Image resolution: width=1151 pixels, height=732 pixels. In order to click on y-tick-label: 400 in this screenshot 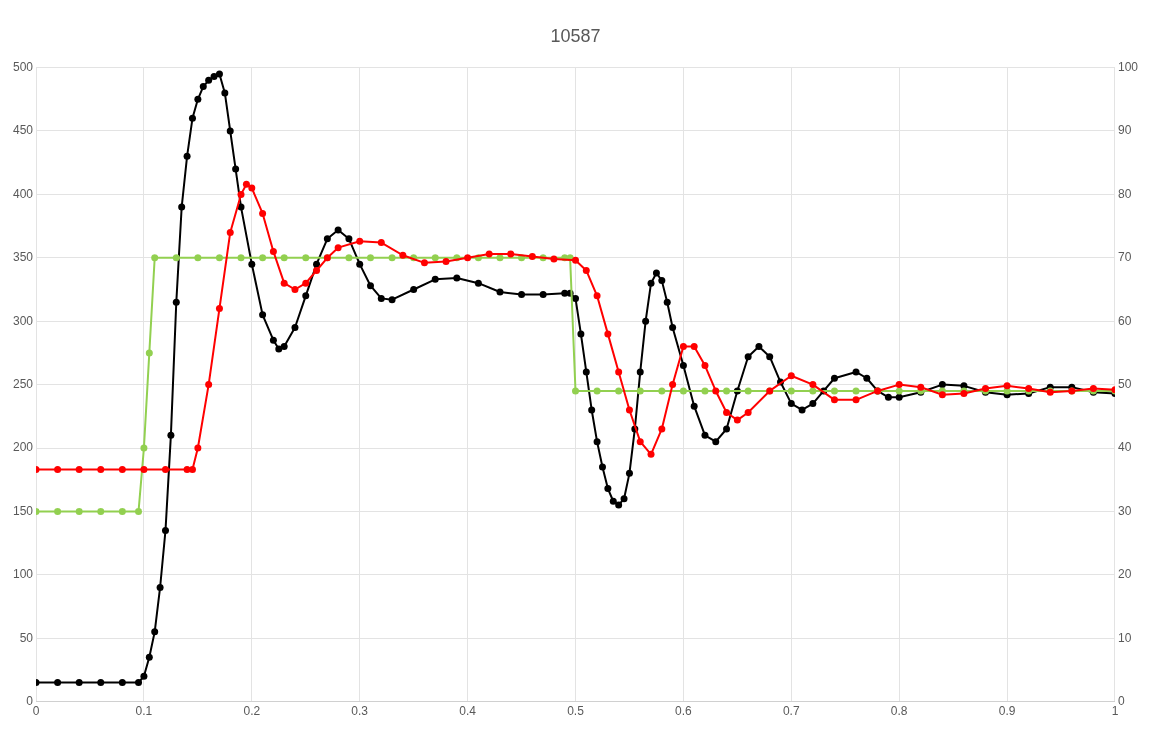, I will do `click(23, 193)`.